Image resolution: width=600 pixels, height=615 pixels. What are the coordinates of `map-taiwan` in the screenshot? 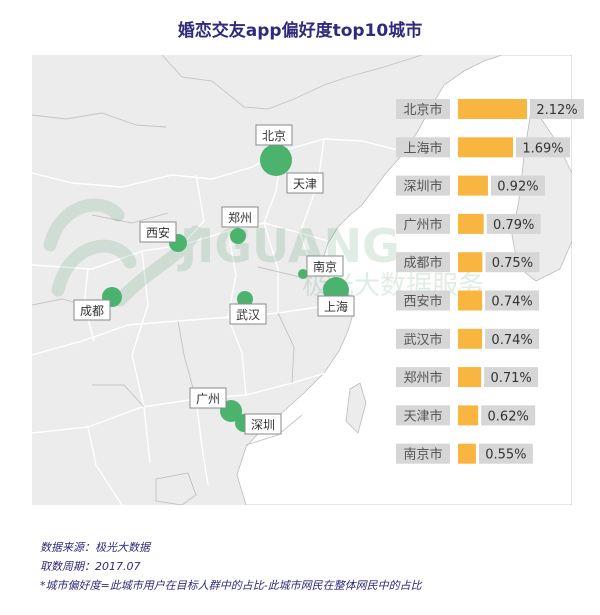 It's located at (356, 408).